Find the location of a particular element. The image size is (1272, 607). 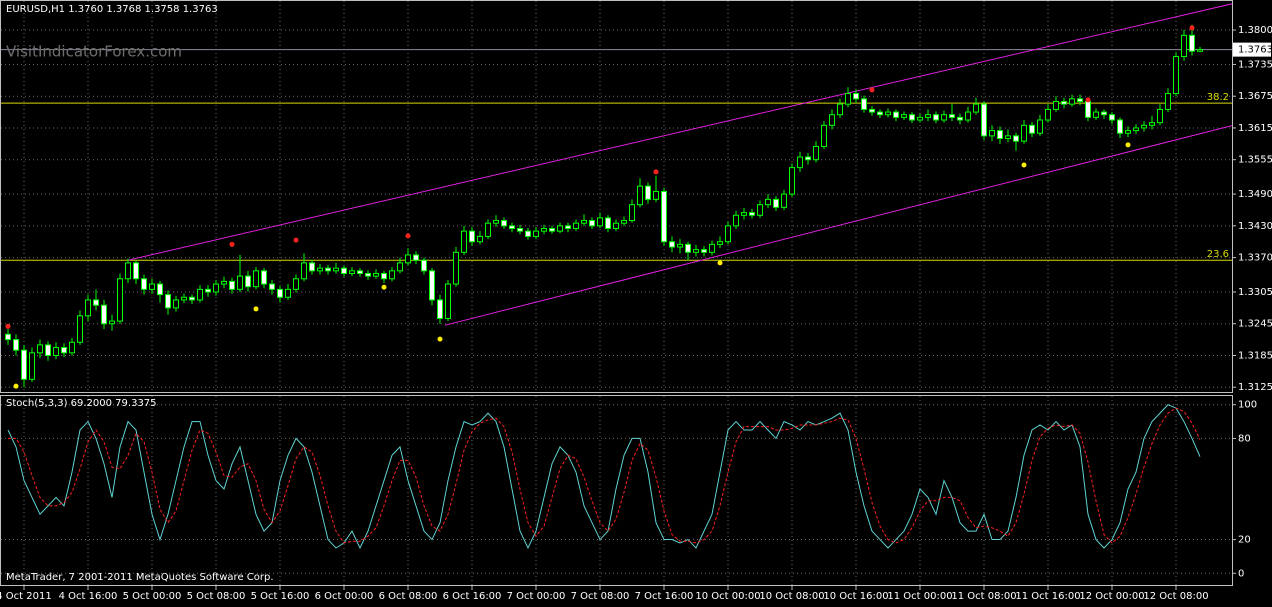

y-tick-label: 1.3245 is located at coordinates (1255, 324).